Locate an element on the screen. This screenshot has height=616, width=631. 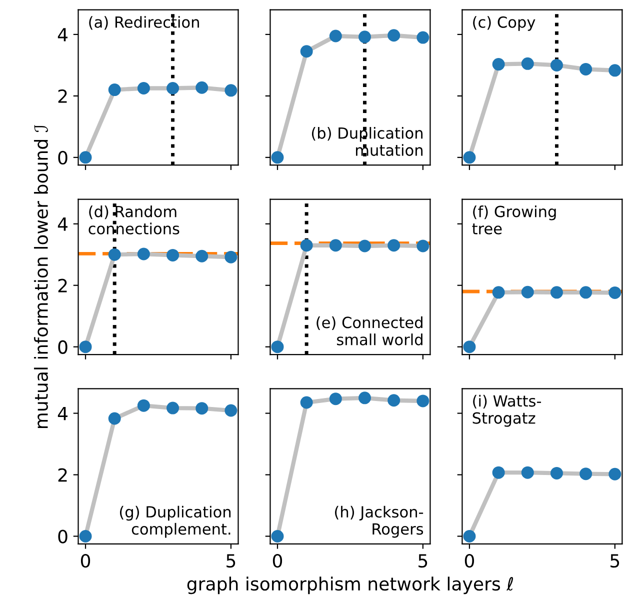
annotation: (c) Copy is located at coordinates (504, 23).